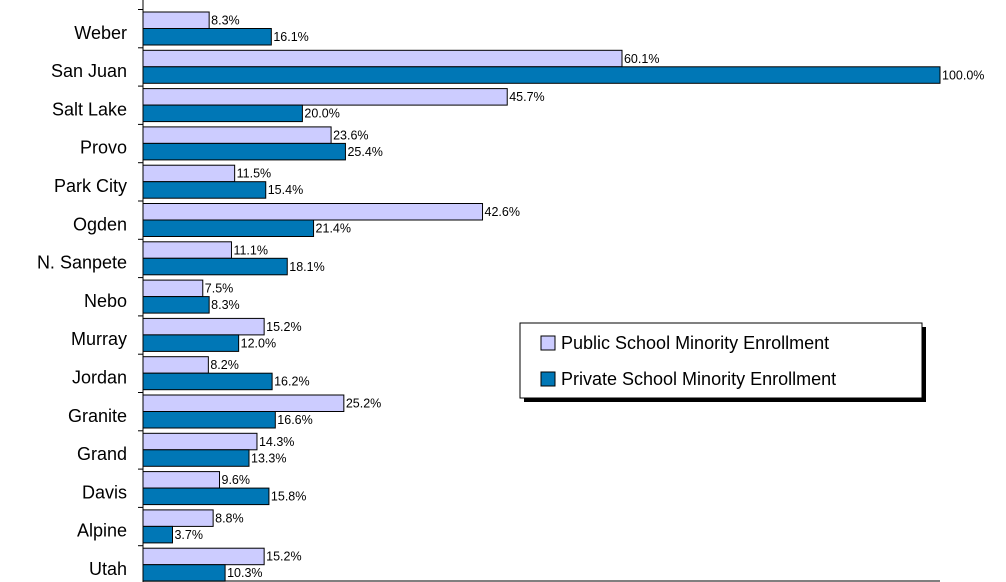  What do you see at coordinates (695, 343) in the screenshot?
I see `legend-label: Public School Minority Enrollment` at bounding box center [695, 343].